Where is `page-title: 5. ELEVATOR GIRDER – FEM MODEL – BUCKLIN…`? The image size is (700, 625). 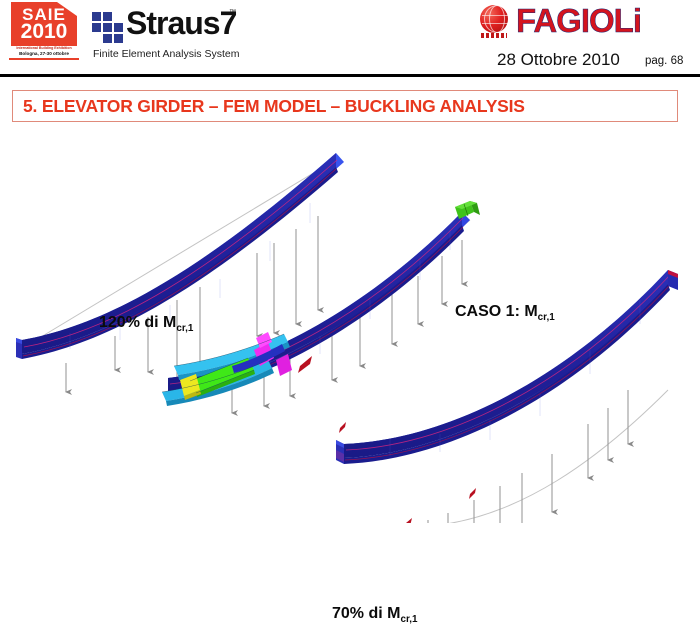 page-title: 5. ELEVATOR GIRDER – FEM MODEL – BUCKLIN… is located at coordinates (274, 106).